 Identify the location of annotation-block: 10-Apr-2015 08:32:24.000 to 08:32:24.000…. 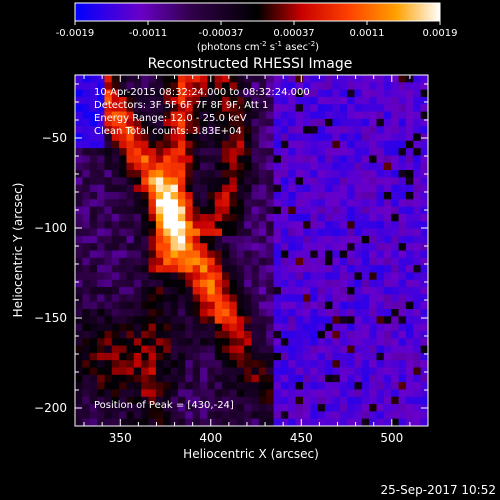
(202, 112).